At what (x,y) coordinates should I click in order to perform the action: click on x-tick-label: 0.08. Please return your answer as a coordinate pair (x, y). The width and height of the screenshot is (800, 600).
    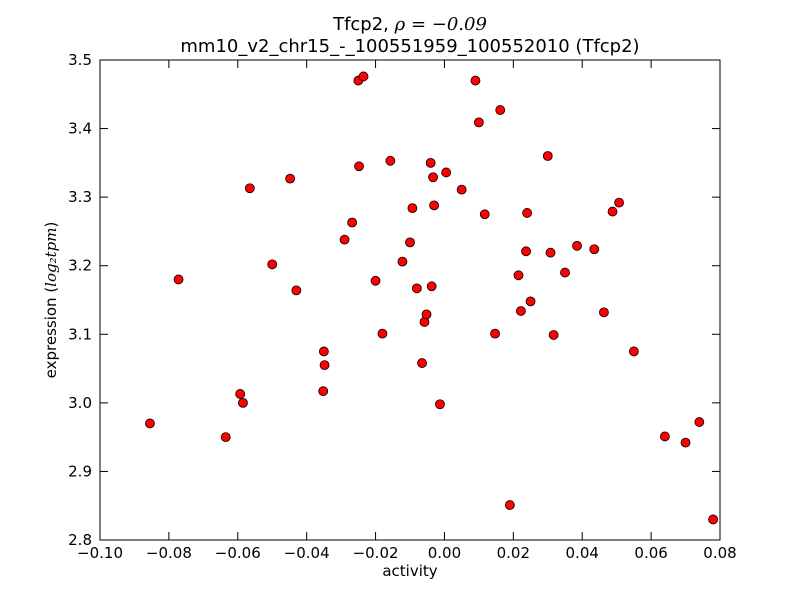
    Looking at the image, I should click on (719, 553).